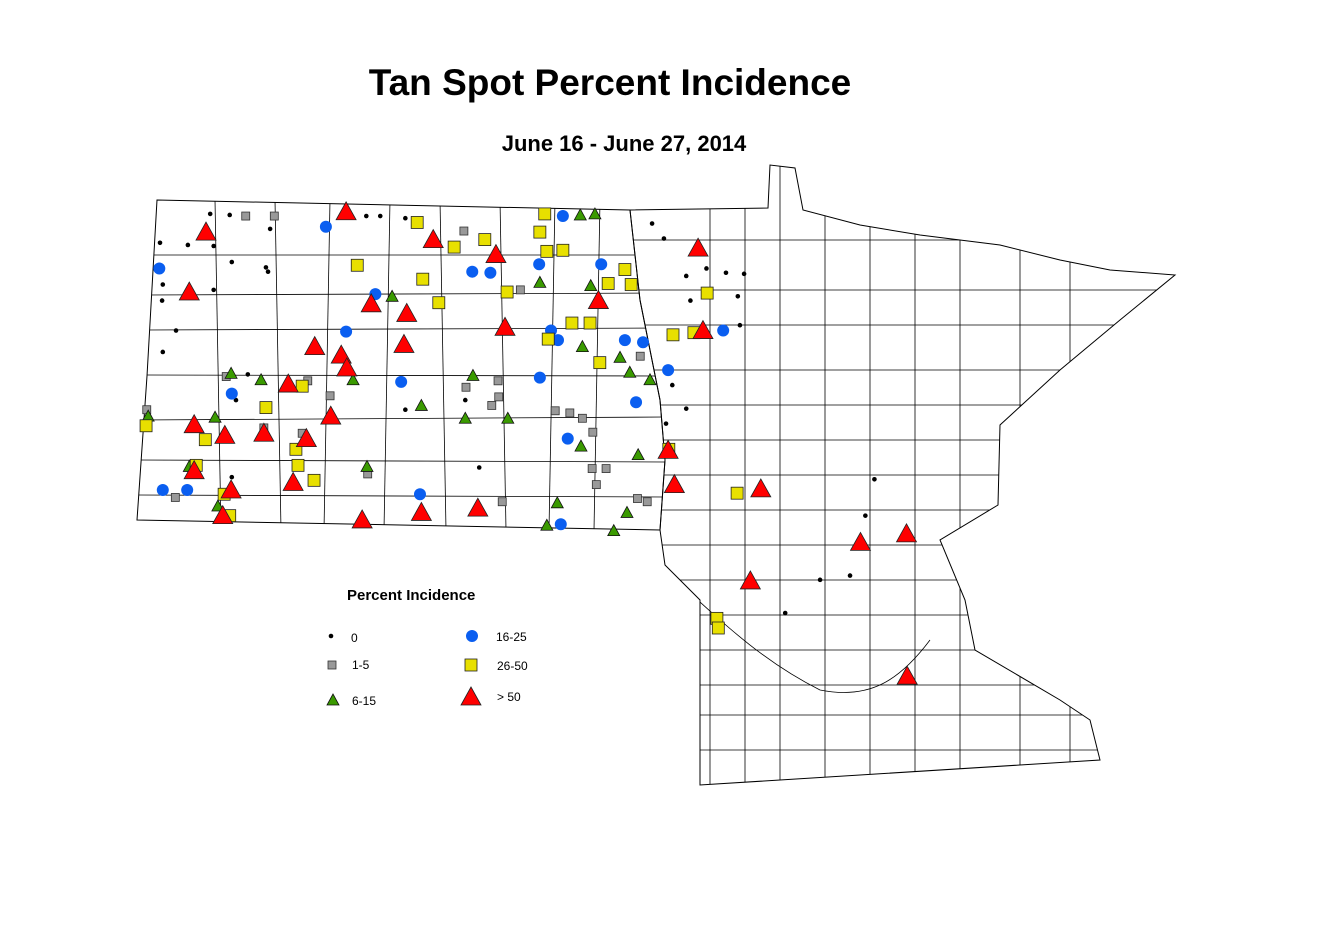 Image resolution: width=1341 pixels, height=926 pixels. What do you see at coordinates (404, 668) in the screenshot?
I see `legend-symbols` at bounding box center [404, 668].